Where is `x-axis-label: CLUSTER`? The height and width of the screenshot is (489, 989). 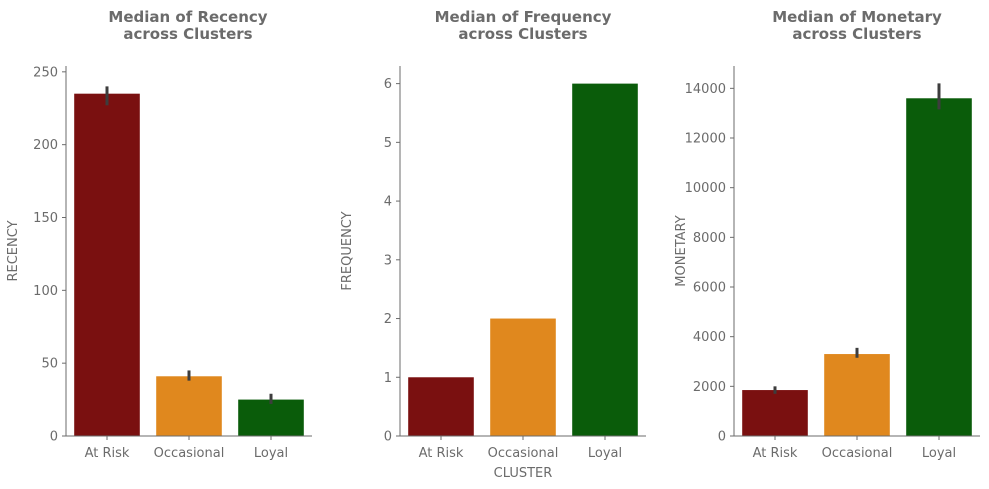 x-axis-label: CLUSTER is located at coordinates (523, 473).